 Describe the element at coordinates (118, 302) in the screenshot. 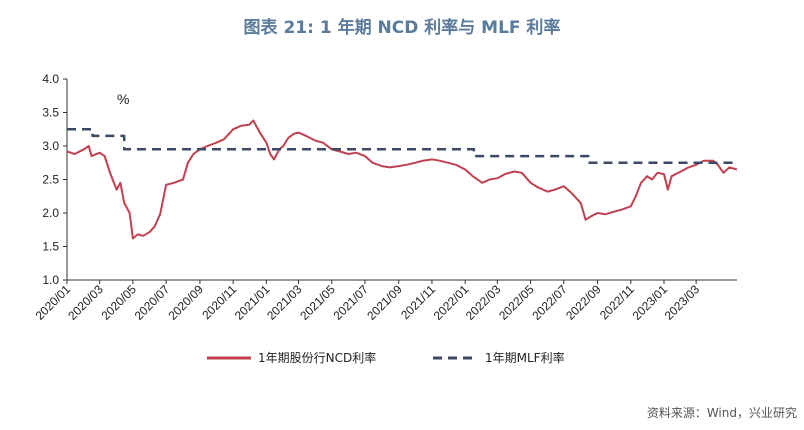

I see `x-tick-label: 2020/05` at that location.